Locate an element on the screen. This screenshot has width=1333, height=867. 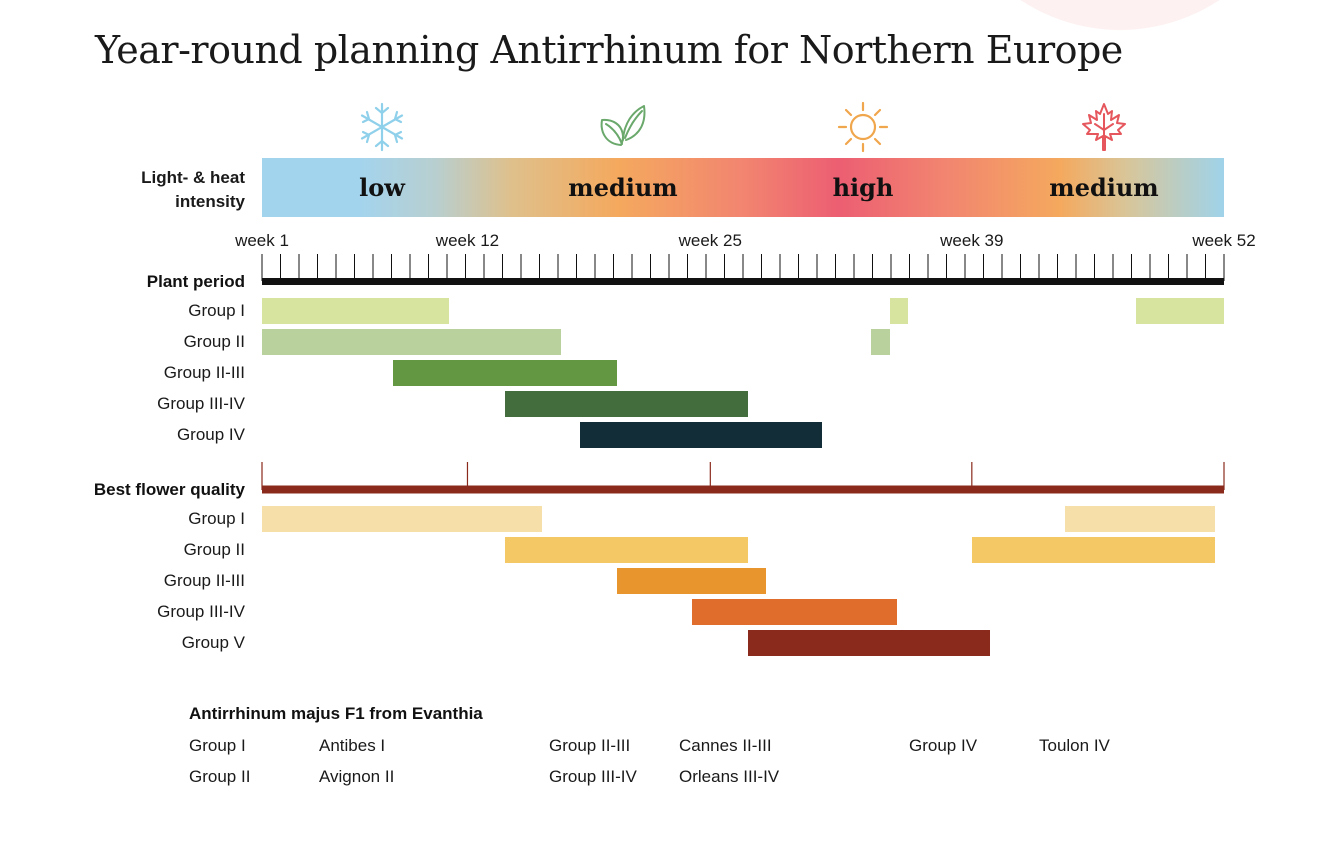
intensity-word-medium-spring: medium is located at coordinates (623, 187).